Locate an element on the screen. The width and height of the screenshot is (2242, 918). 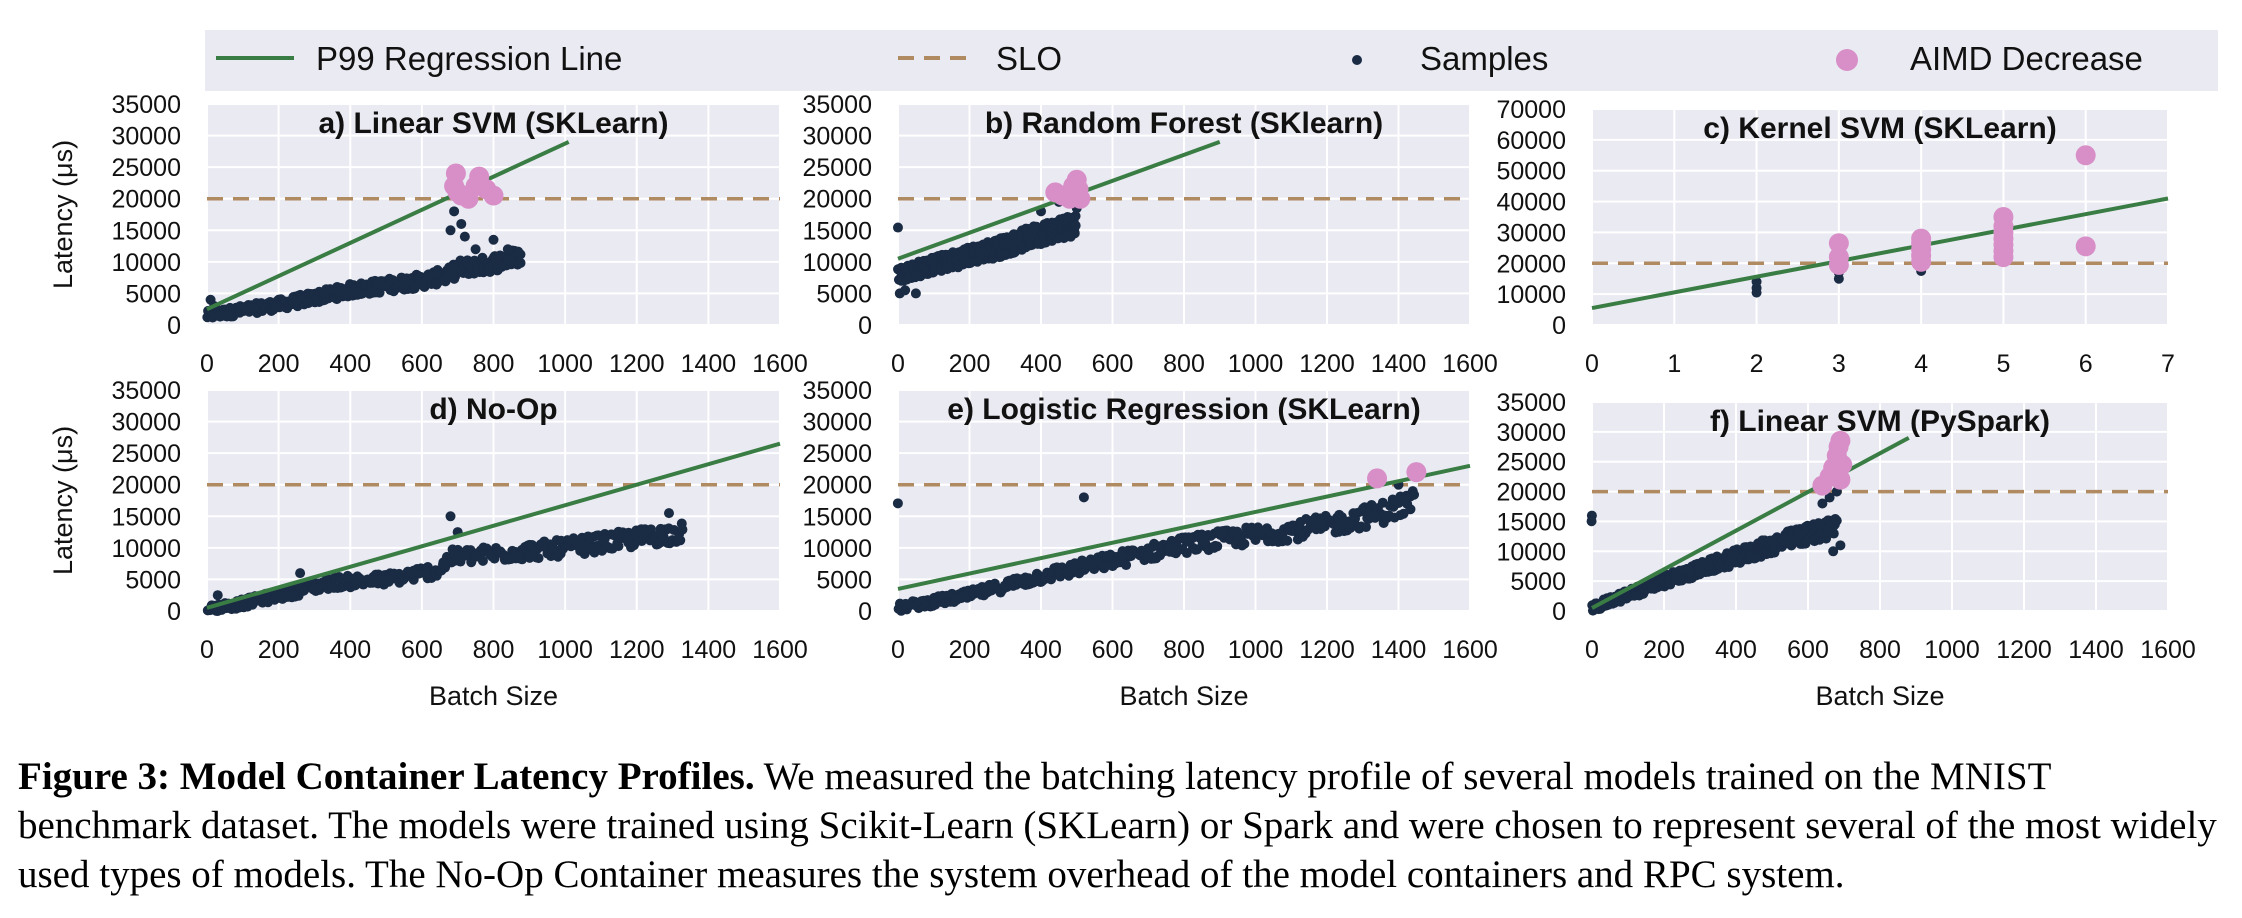
y-tick-label: 20000 is located at coordinates (1531, 264).